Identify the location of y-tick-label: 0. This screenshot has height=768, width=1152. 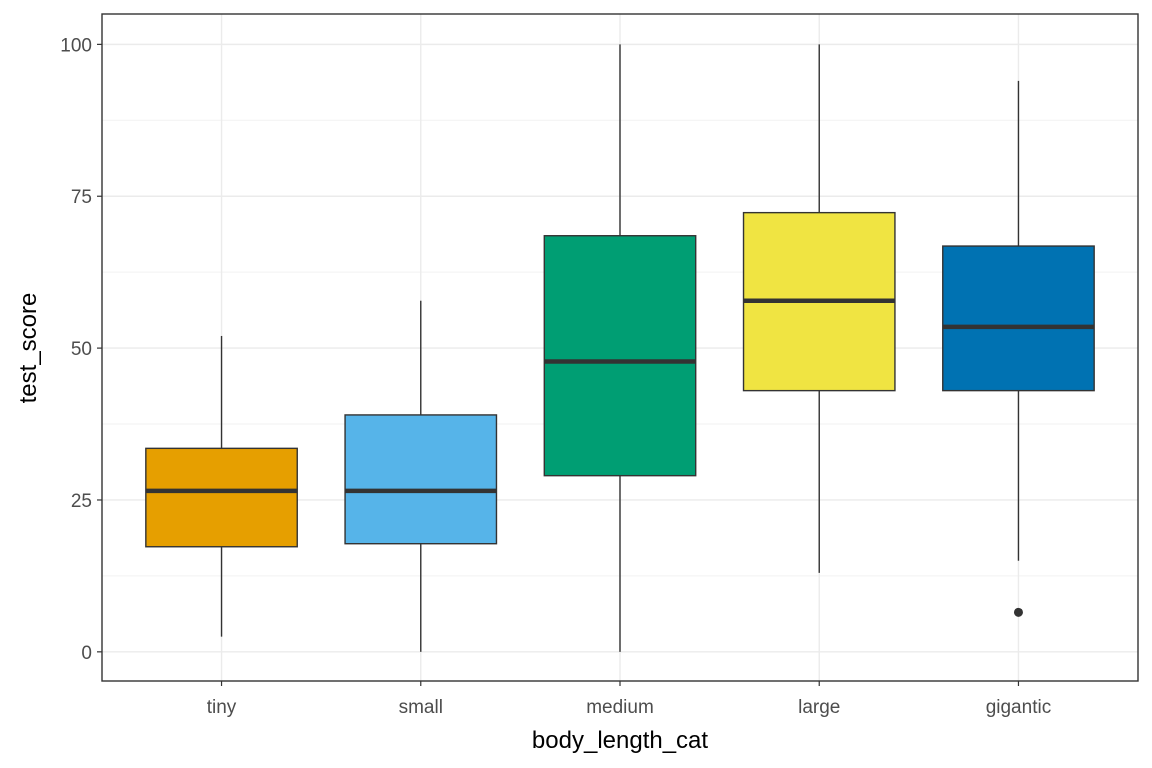
(86, 653).